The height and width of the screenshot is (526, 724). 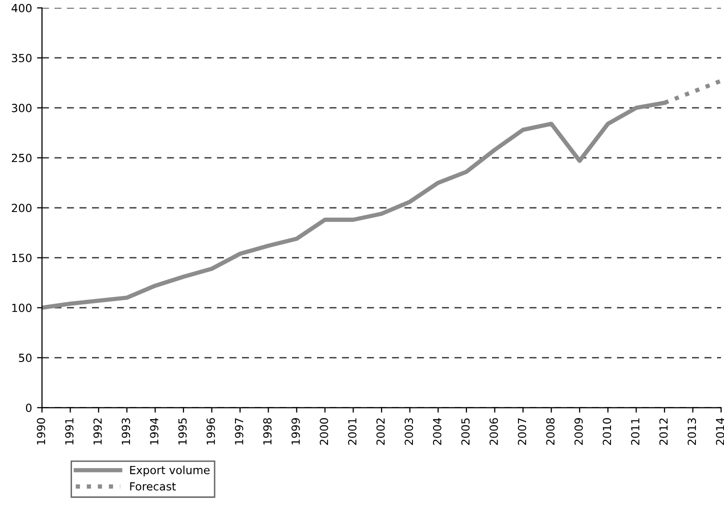 What do you see at coordinates (25, 358) in the screenshot?
I see `y-tick-label: 50` at bounding box center [25, 358].